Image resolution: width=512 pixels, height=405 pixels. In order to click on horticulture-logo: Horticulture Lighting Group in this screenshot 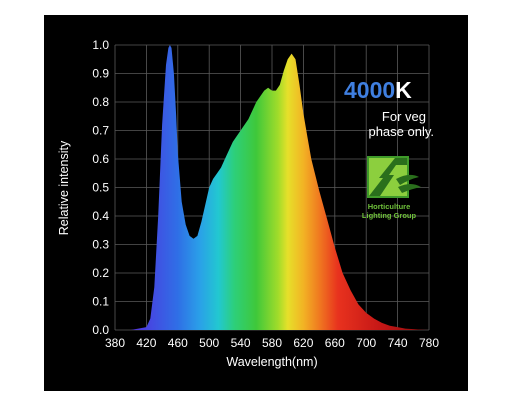, I will do `click(391, 188)`.